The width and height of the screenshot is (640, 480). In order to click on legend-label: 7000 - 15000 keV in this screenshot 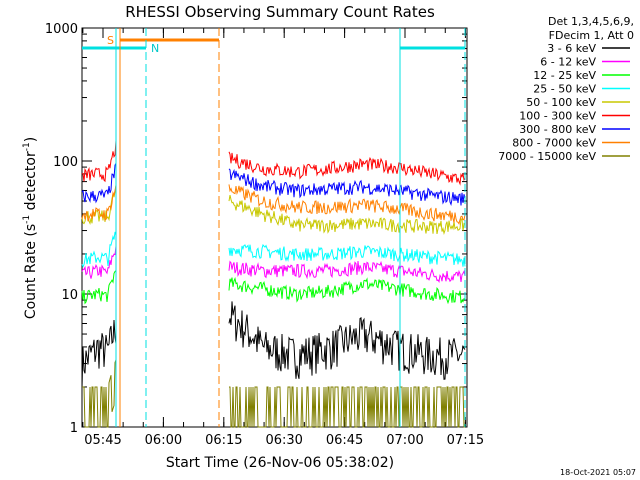, I will do `click(547, 156)`.